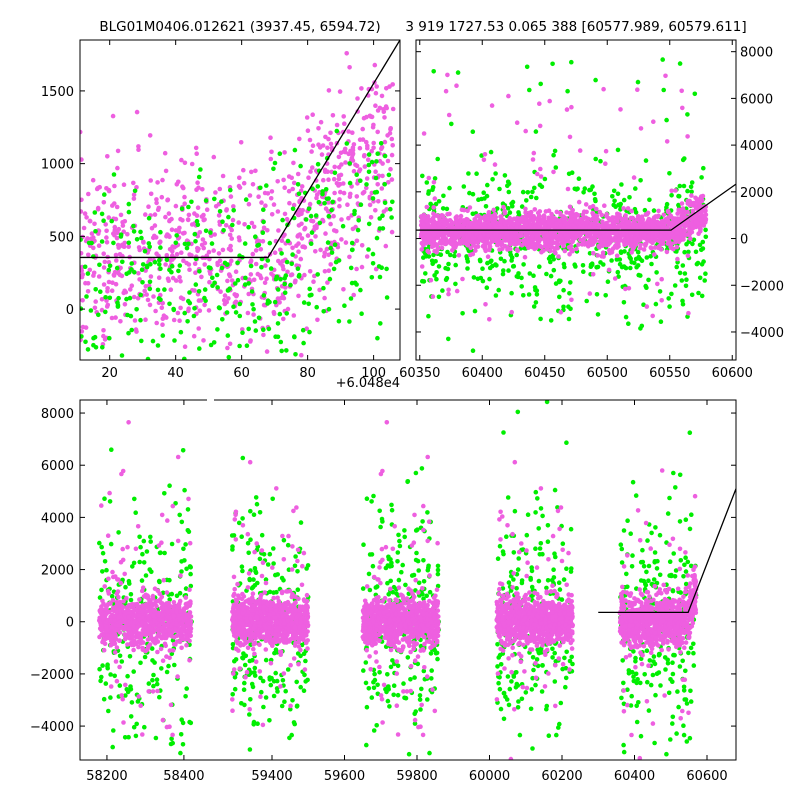 This screenshot has width=800, height=800. I want to click on x-tick-label: 60500, so click(607, 373).